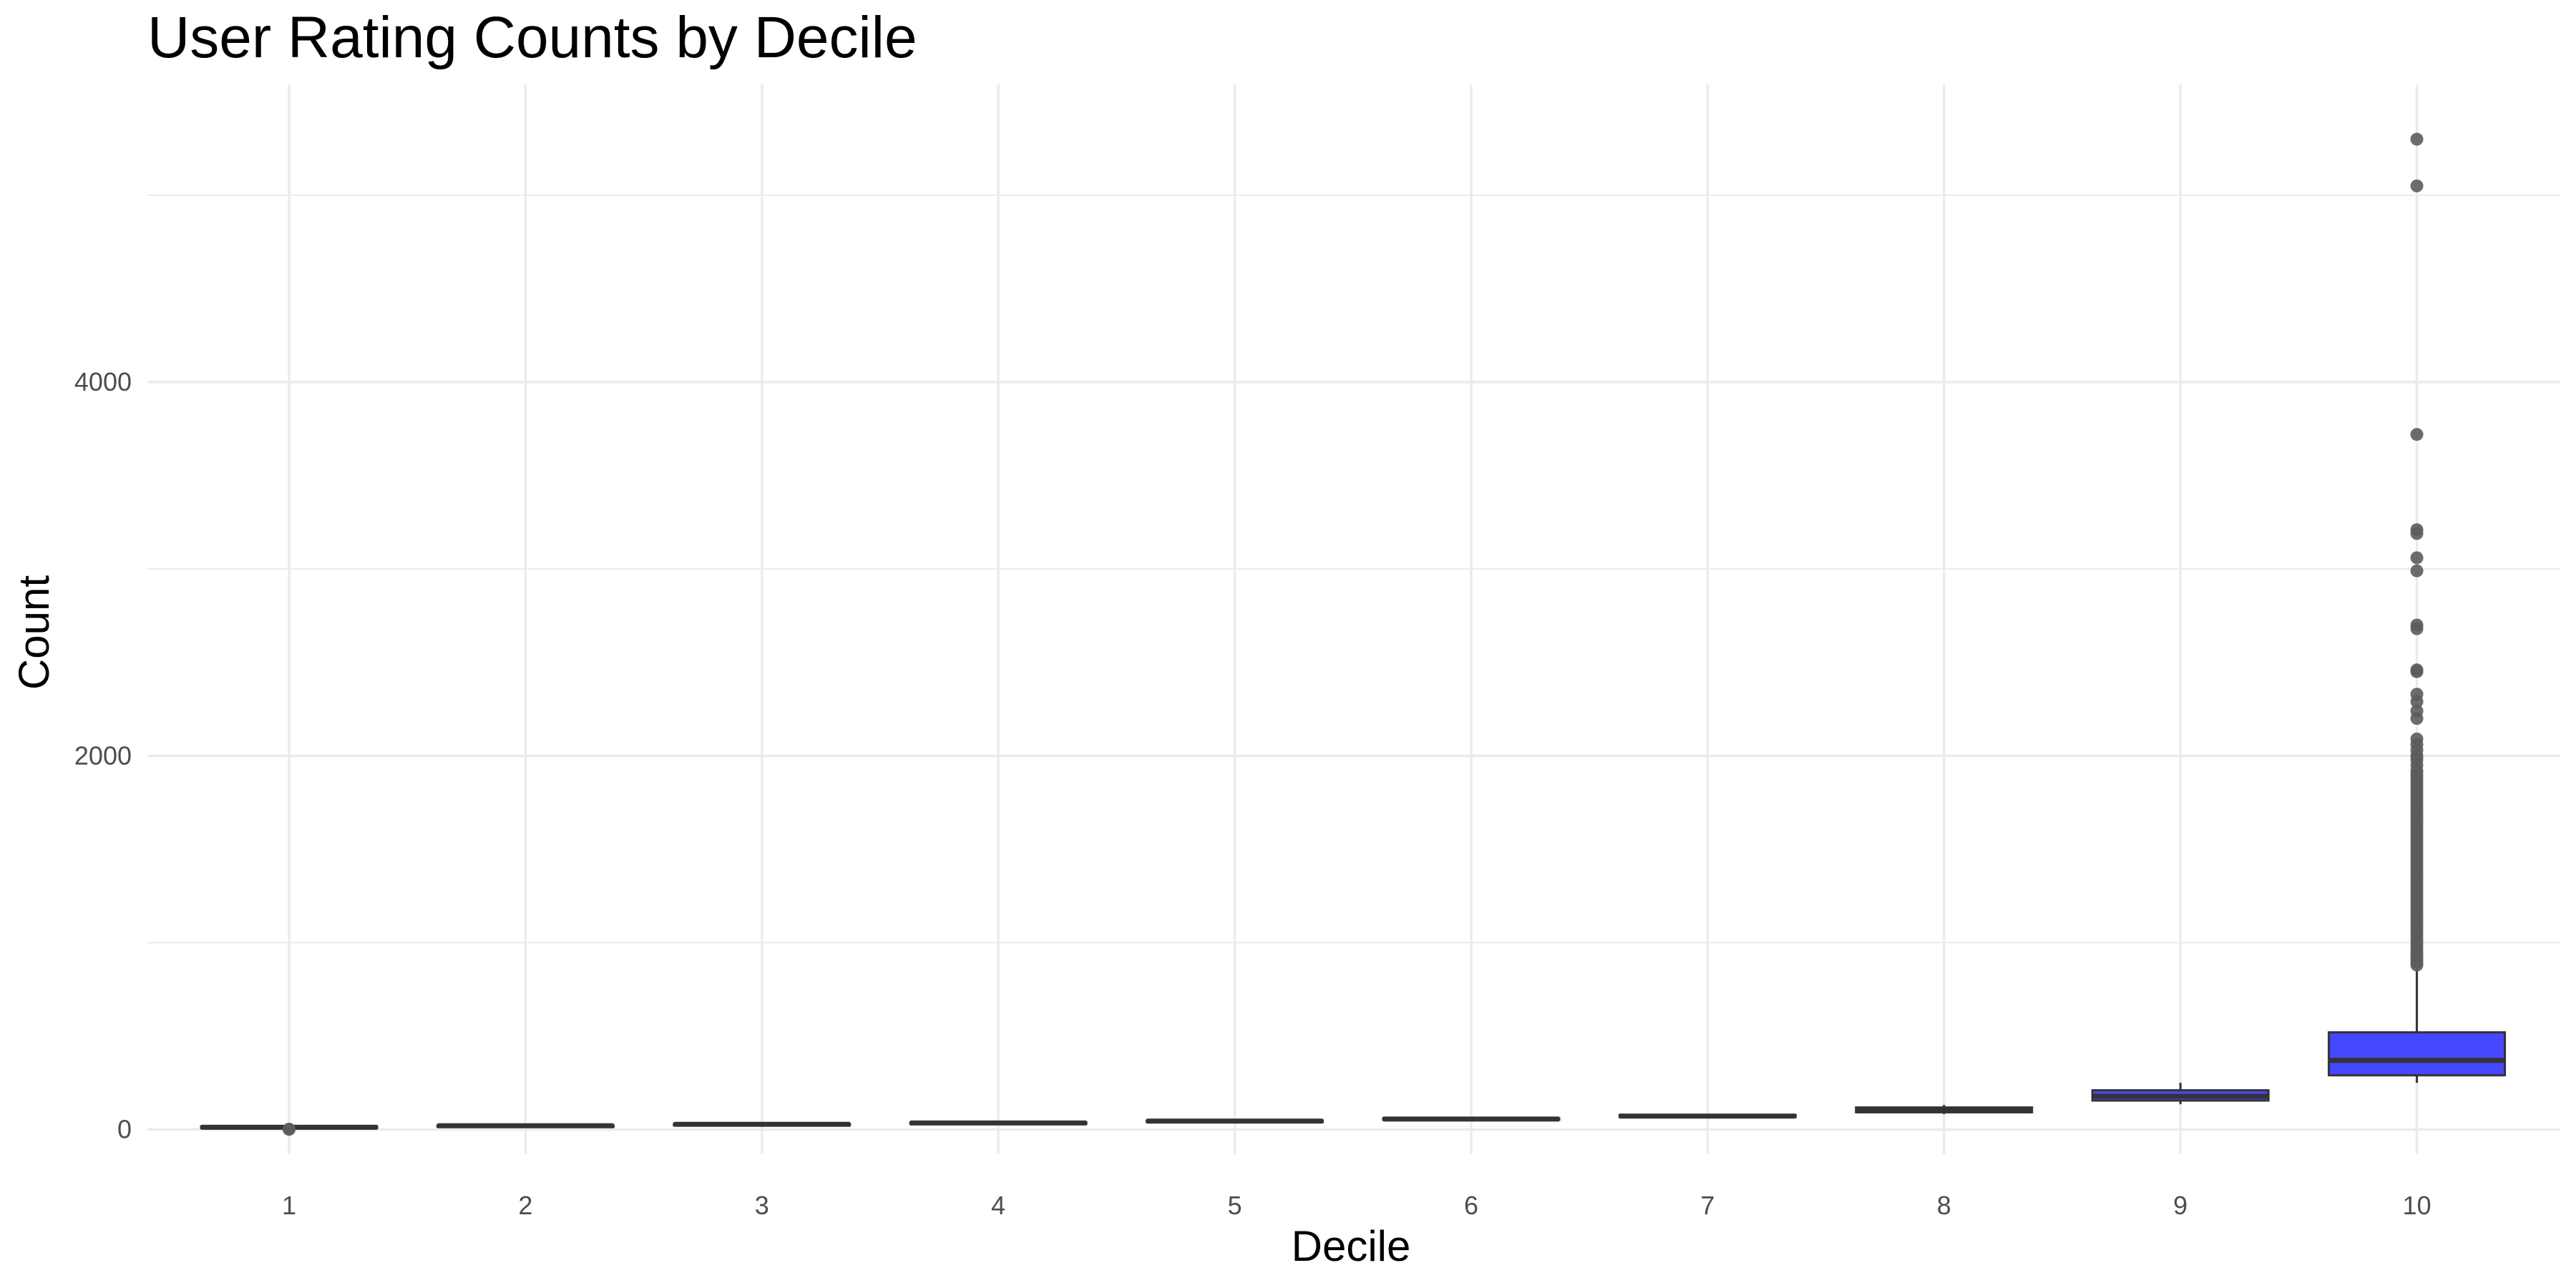  I want to click on y-tick-label: 4000, so click(103, 381).